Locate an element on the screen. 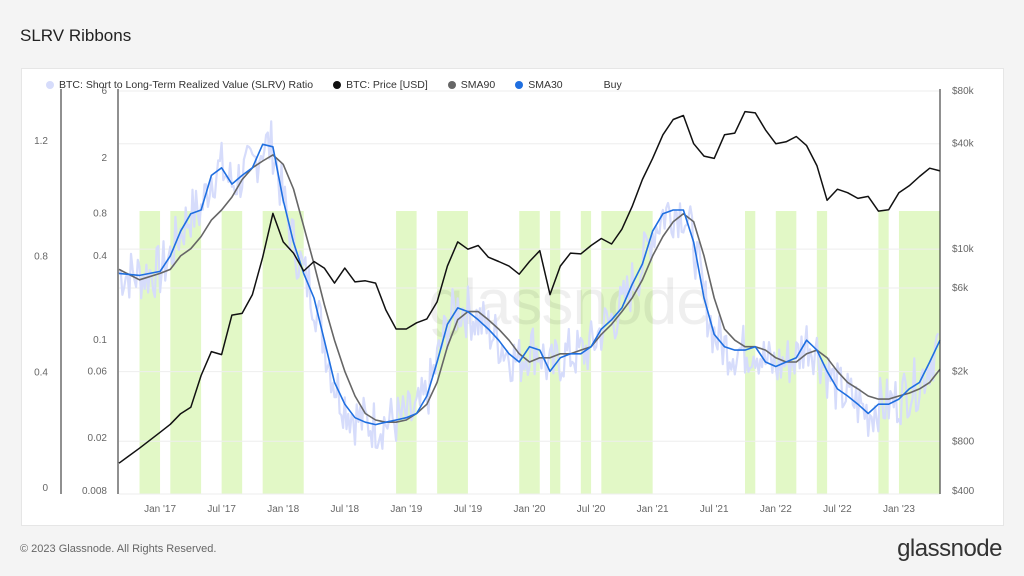 The image size is (1024, 576). outer-y-tick-label: 0 is located at coordinates (45, 488).